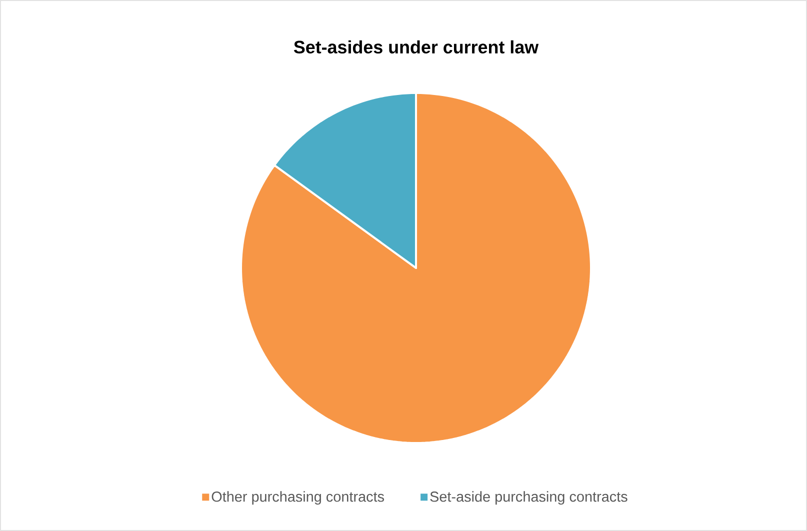 The width and height of the screenshot is (807, 531). Describe the element at coordinates (529, 498) in the screenshot. I see `legend-label: Set-aside purchasing contracts` at that location.